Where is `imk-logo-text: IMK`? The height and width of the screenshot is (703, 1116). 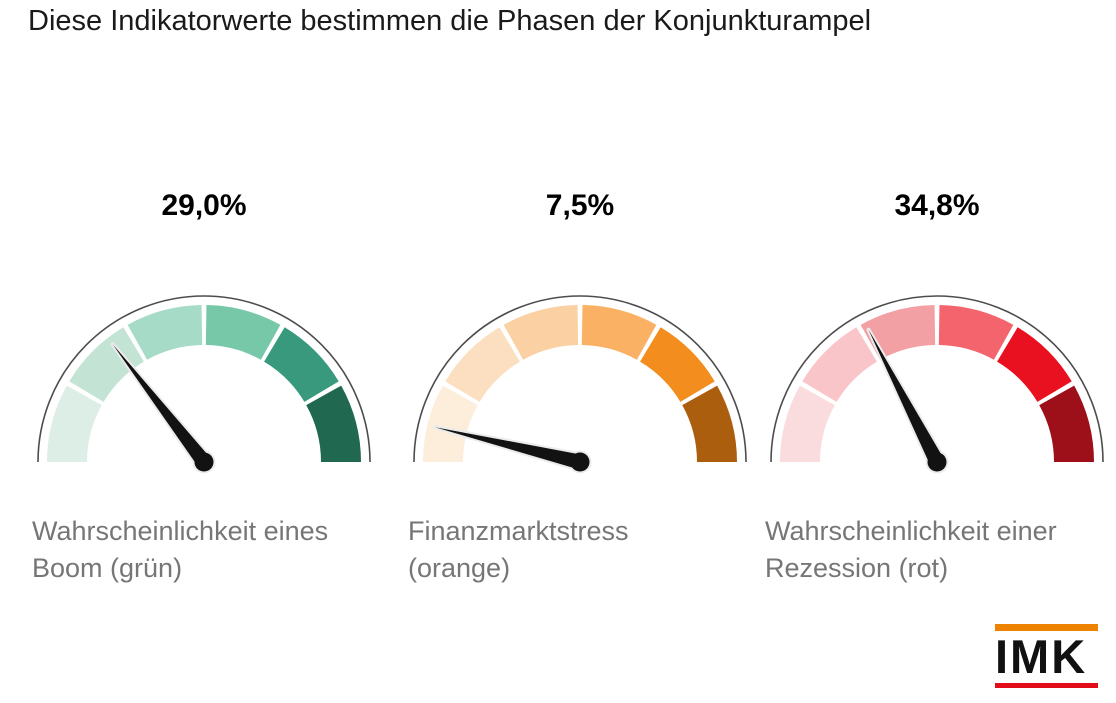 imk-logo-text: IMK is located at coordinates (1041, 656).